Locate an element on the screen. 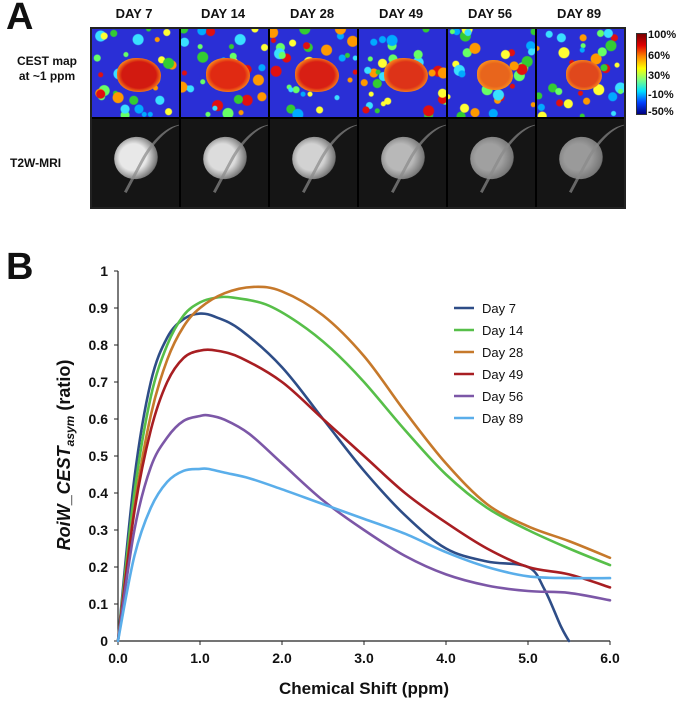  day-label-28: DAY 28 is located at coordinates (312, 13).